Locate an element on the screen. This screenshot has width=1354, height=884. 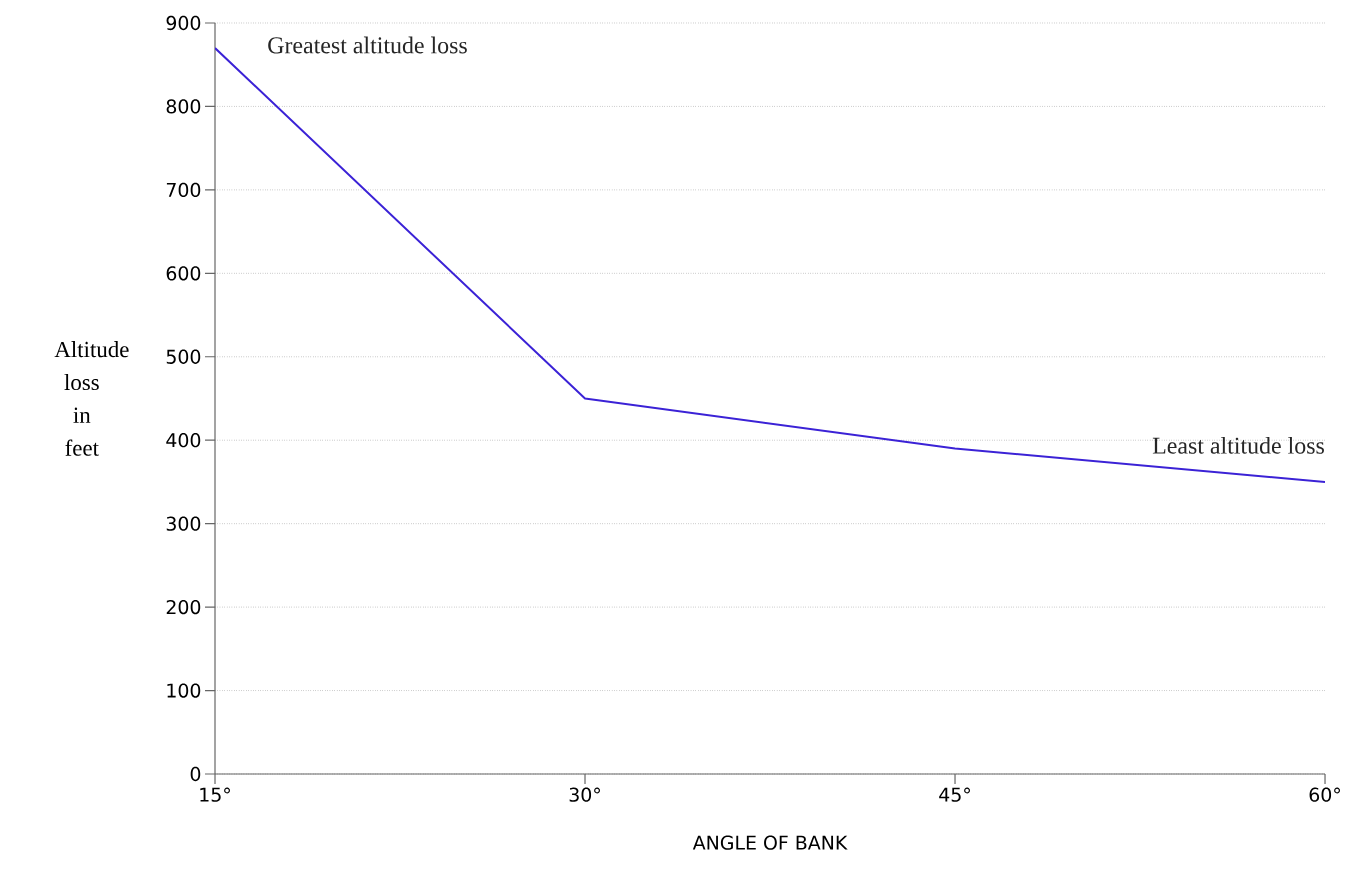
x-tick-label: 45° is located at coordinates (954, 794).